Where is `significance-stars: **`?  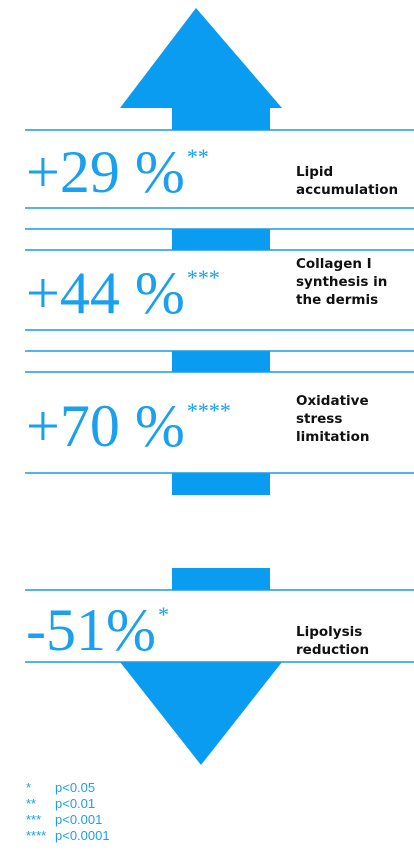 significance-stars: ** is located at coordinates (198, 156).